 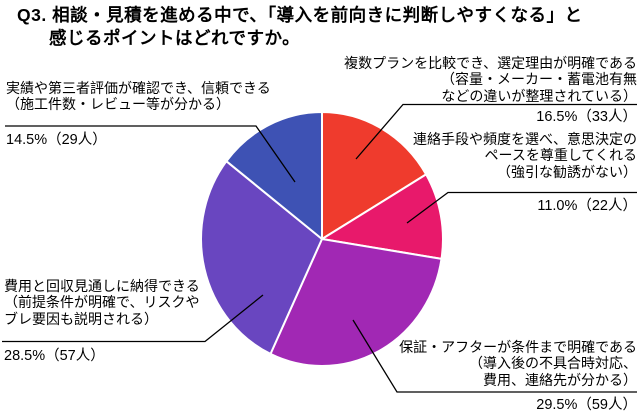 What do you see at coordinates (560, 155) in the screenshot?
I see `callout-line: ペースを尊重してくれる` at bounding box center [560, 155].